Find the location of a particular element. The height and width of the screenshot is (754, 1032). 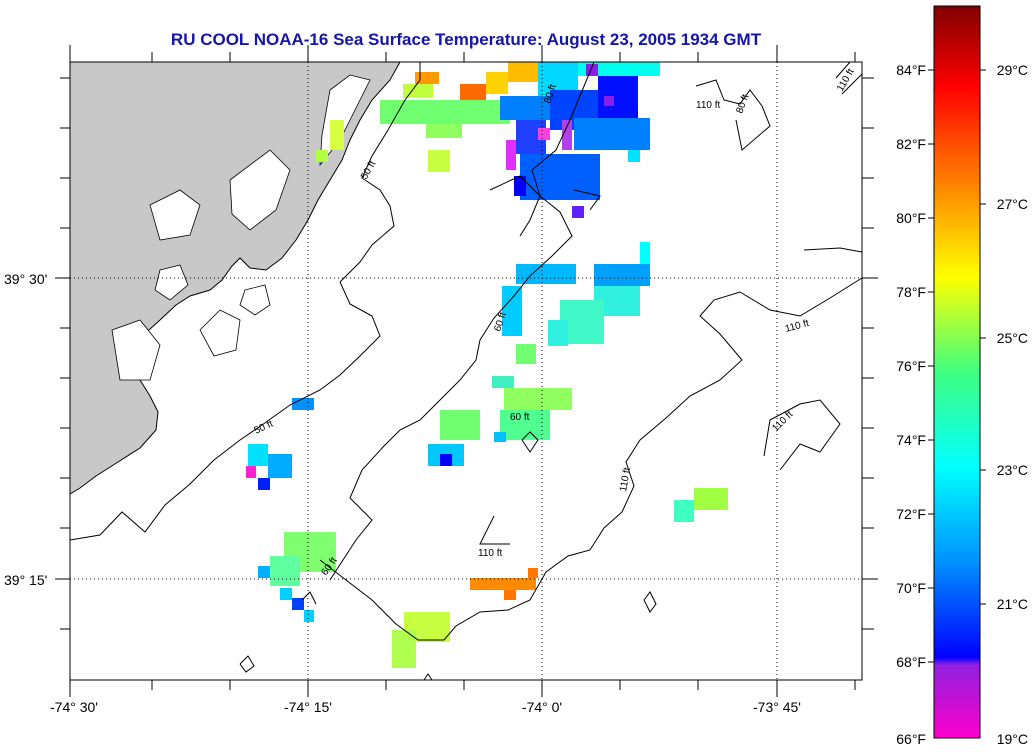

colorbar-f-label: 72°F is located at coordinates (911, 514).